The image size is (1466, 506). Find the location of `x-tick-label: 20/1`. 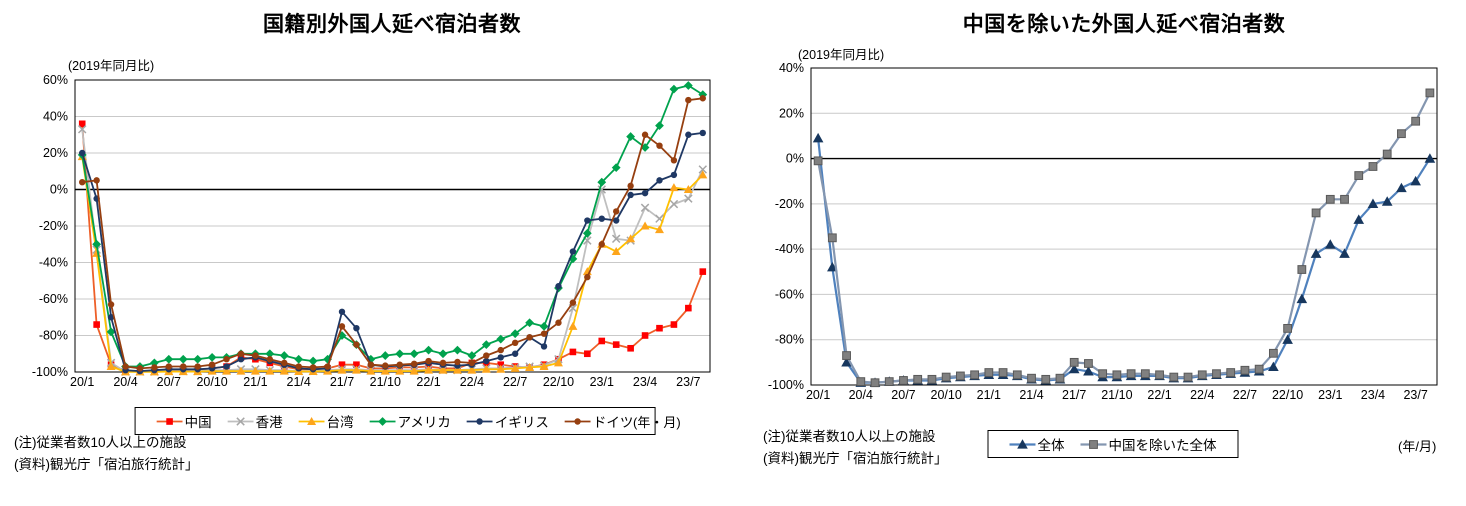

x-tick-label: 20/1 is located at coordinates (82, 382).